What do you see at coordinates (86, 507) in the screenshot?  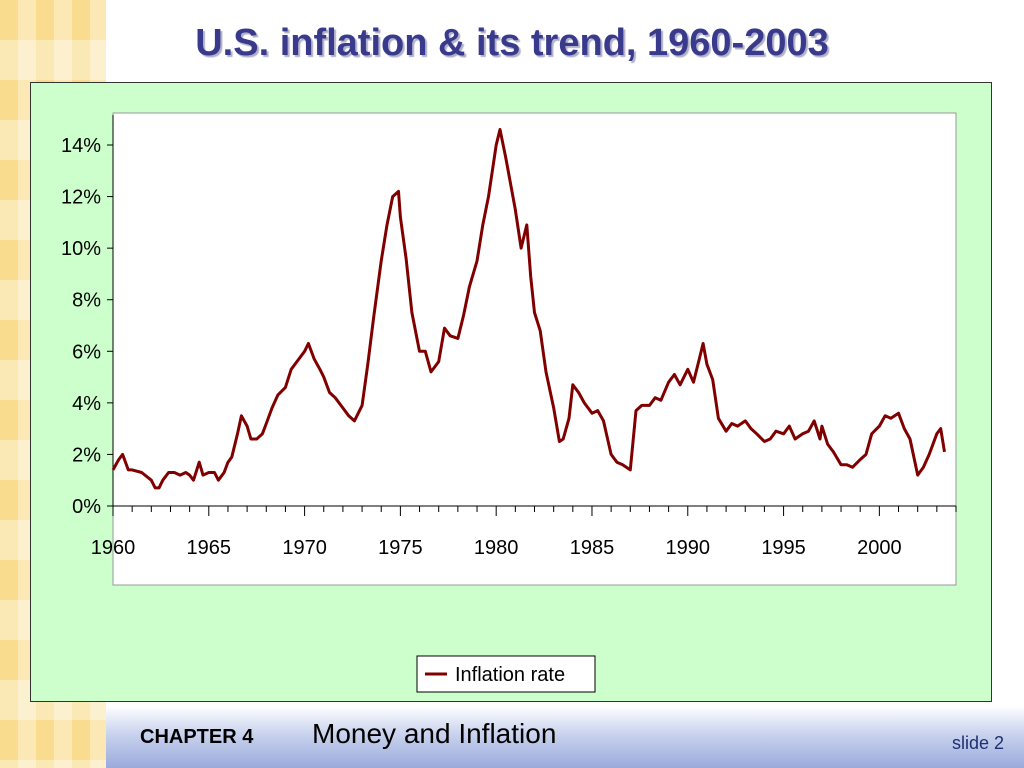 I see `y-tick-label: 0%` at bounding box center [86, 507].